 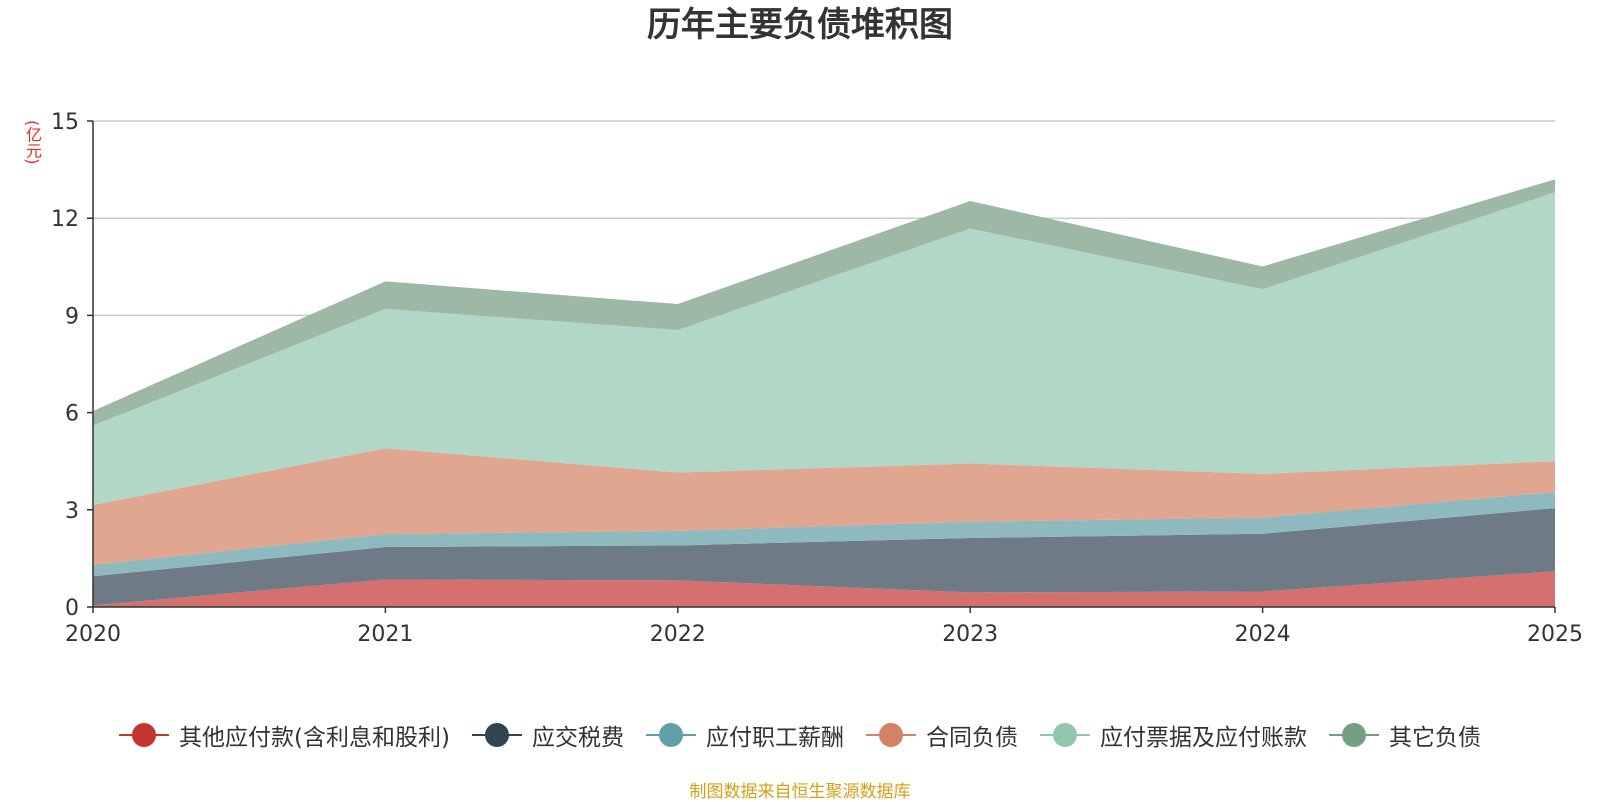 I want to click on y-tick-label: 9, so click(x=72, y=316).